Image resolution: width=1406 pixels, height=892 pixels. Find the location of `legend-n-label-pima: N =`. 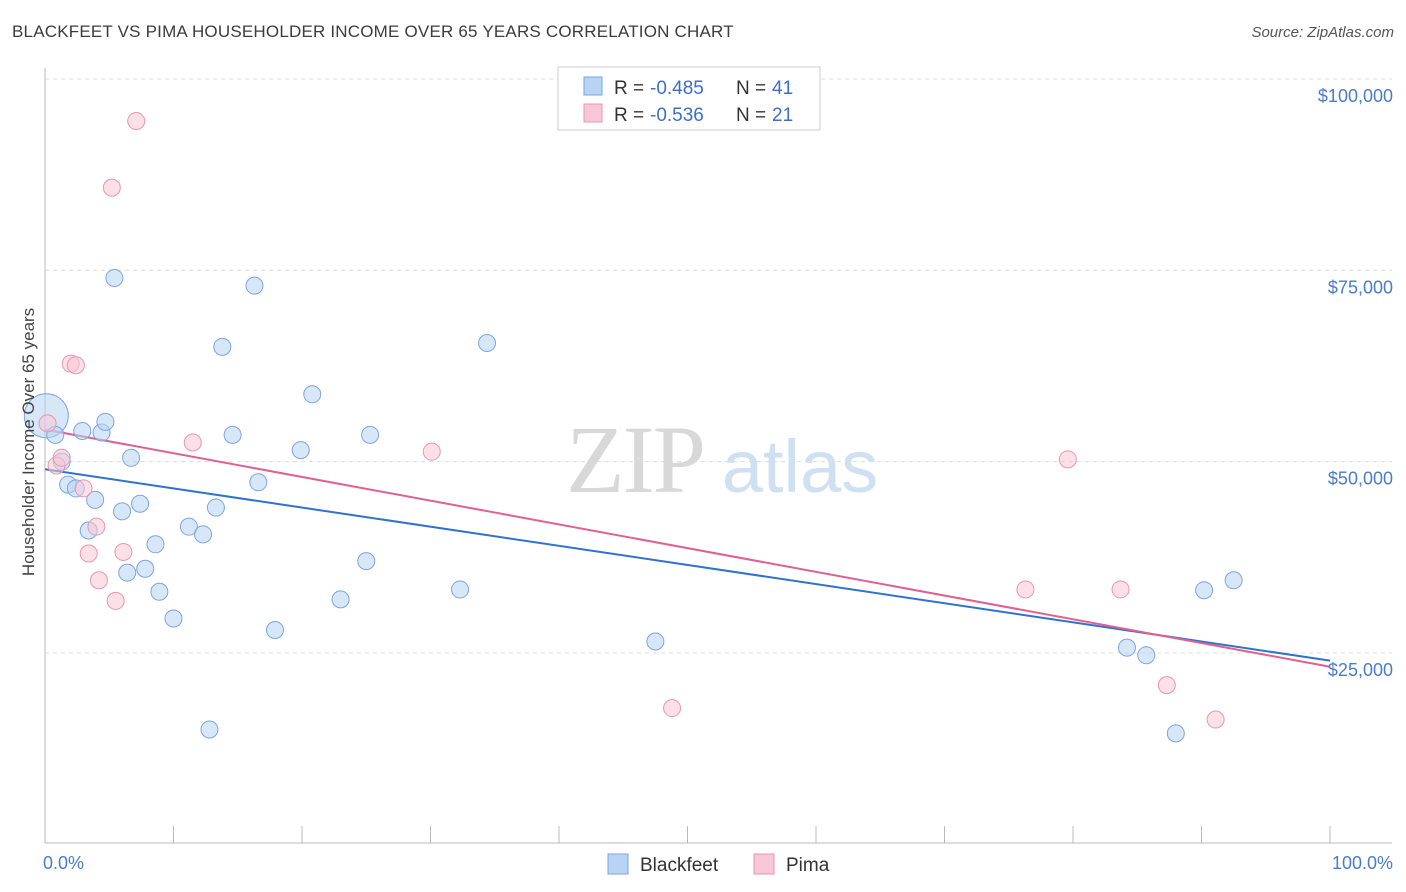

legend-n-label-pima: N = is located at coordinates (751, 115).